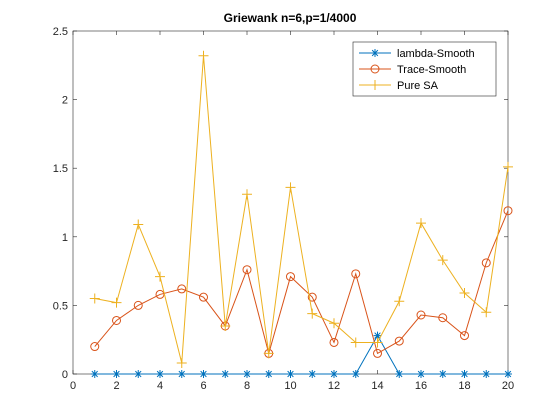 The image size is (560, 420). What do you see at coordinates (375, 53) in the screenshot?
I see `legend-marker-lambda-smooth` at bounding box center [375, 53].